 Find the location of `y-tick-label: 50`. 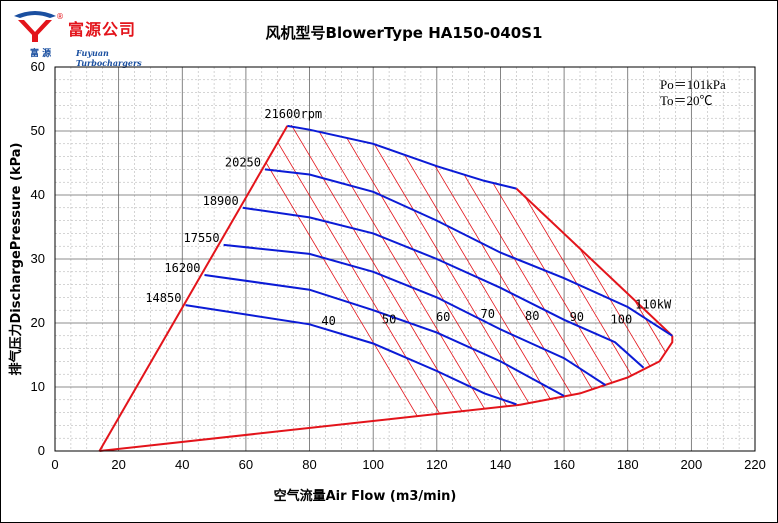

y-tick-label: 50 is located at coordinates (38, 130).